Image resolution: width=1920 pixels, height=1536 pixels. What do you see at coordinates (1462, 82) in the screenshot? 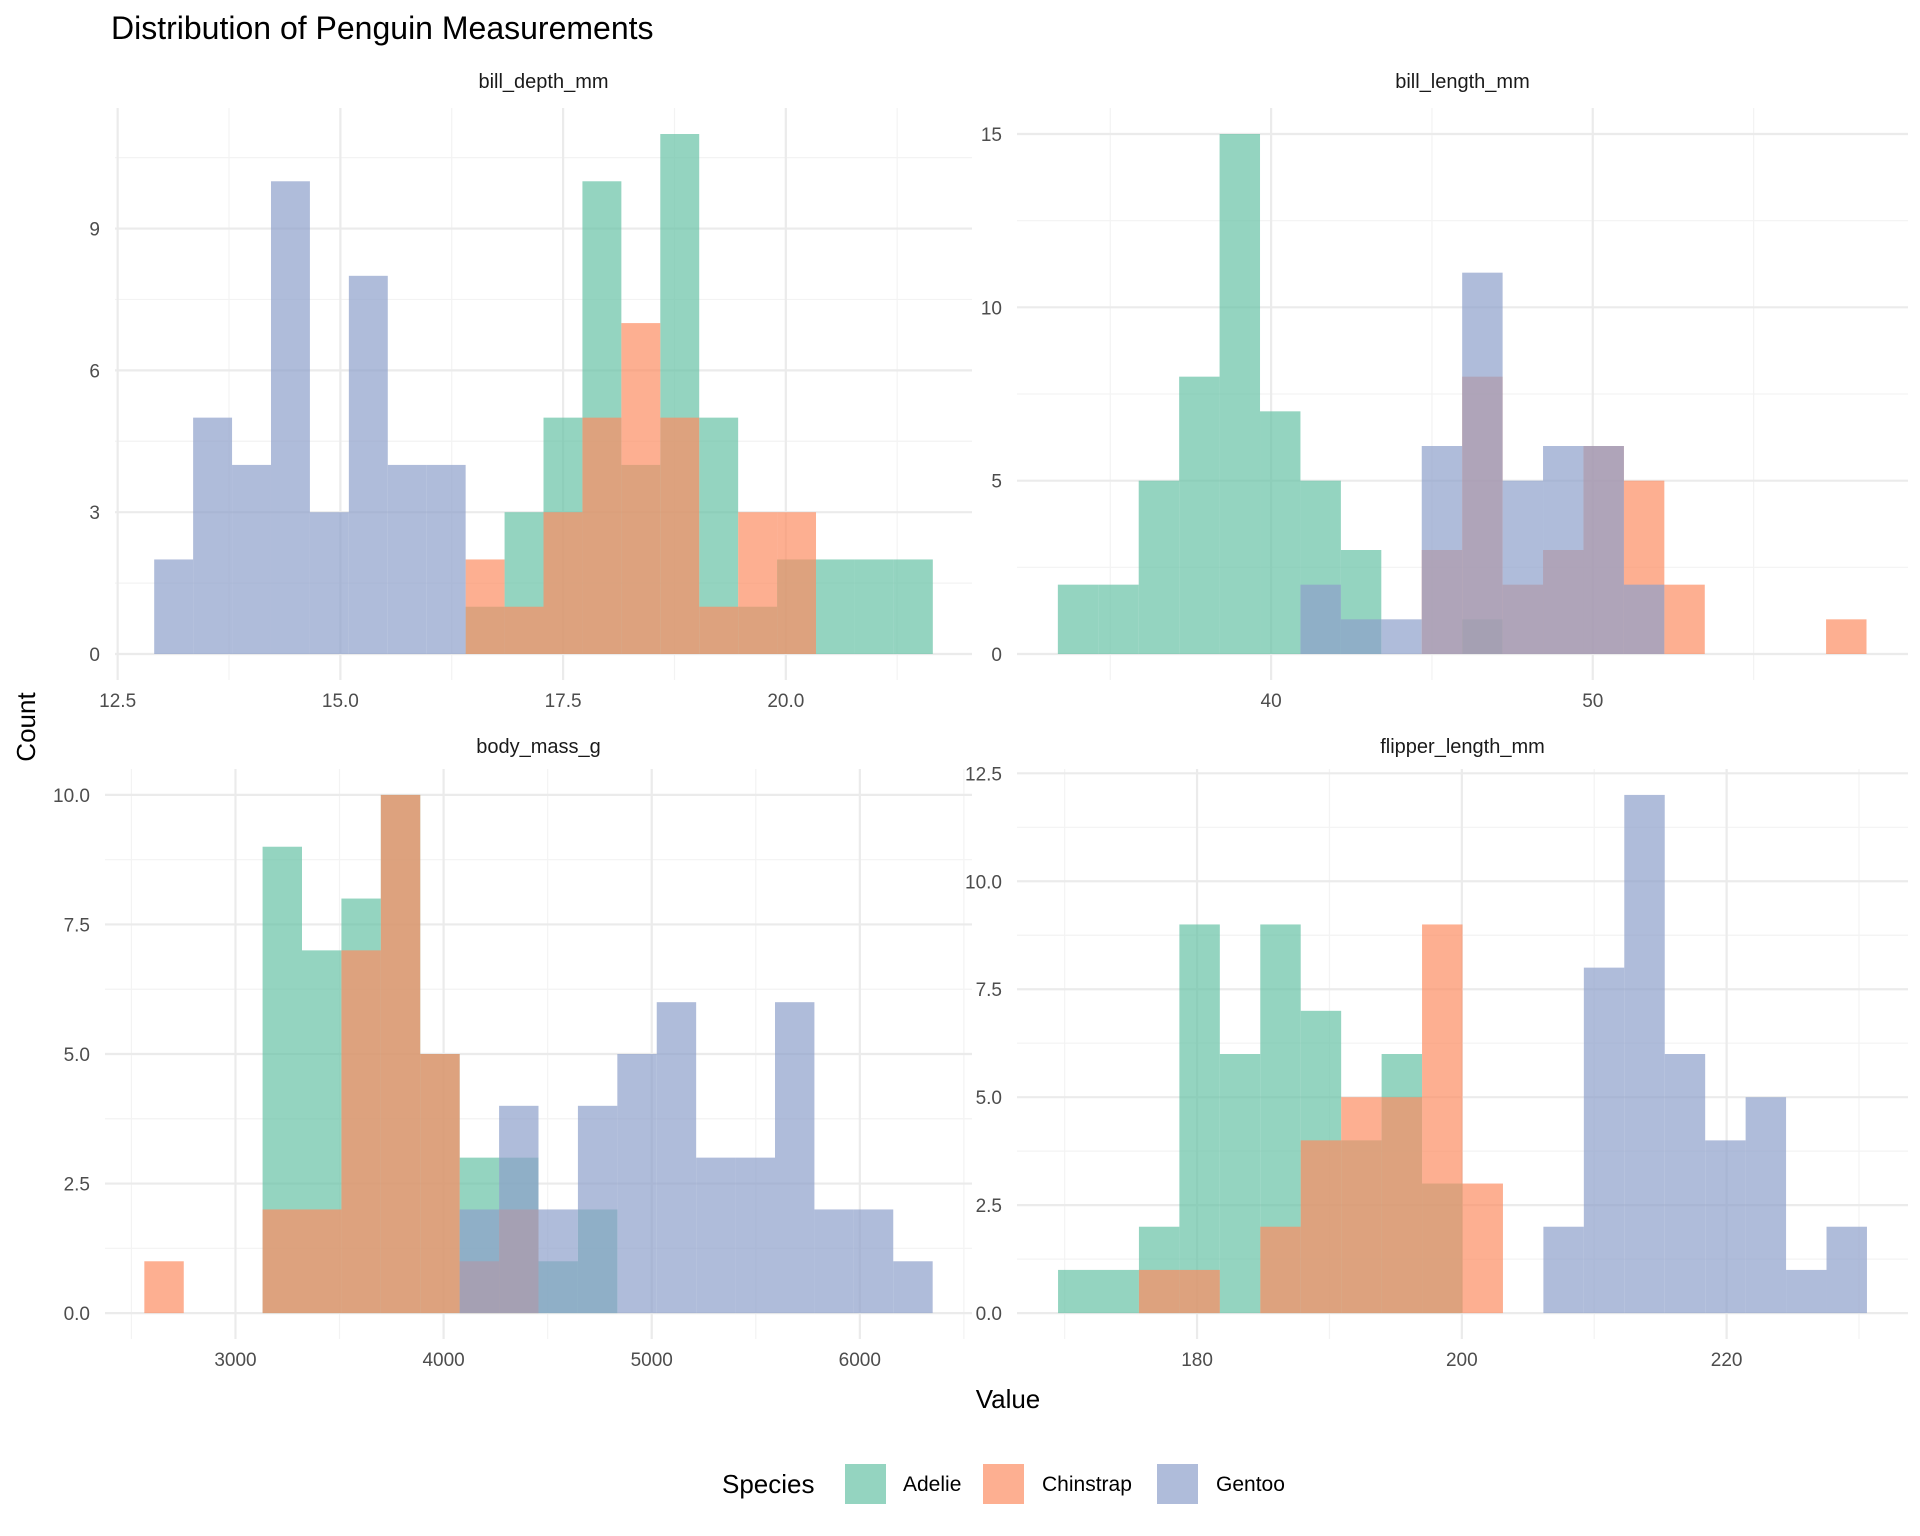
I see `facet-strip-label: bill_length_mm` at bounding box center [1462, 82].